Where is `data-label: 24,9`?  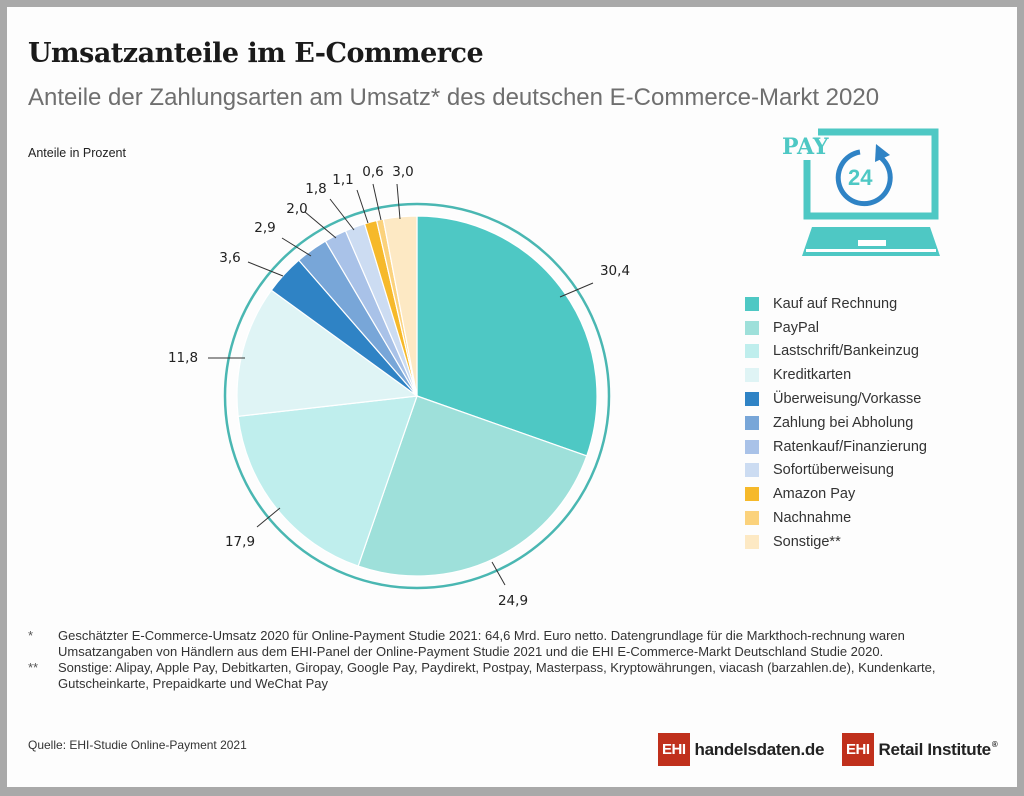
data-label: 24,9 is located at coordinates (513, 601).